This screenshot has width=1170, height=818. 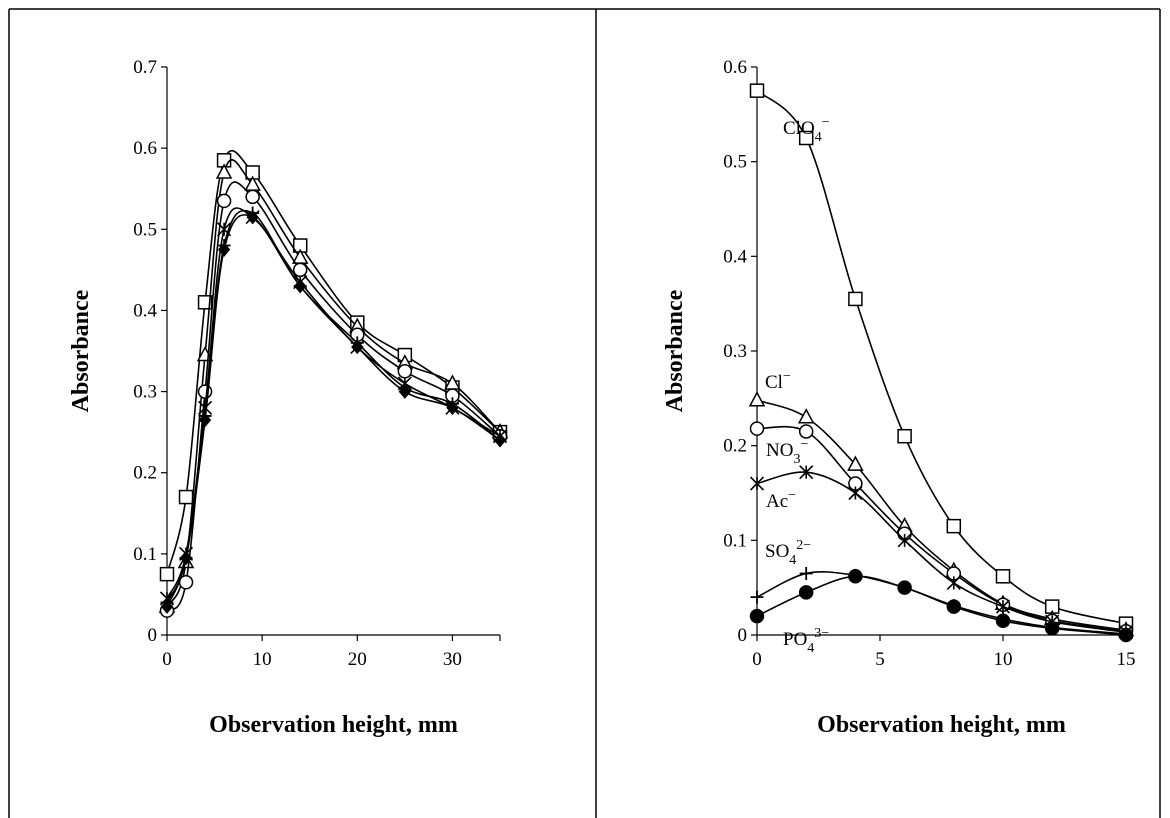 I want to click on x-tick-label: 5, so click(x=880, y=659).